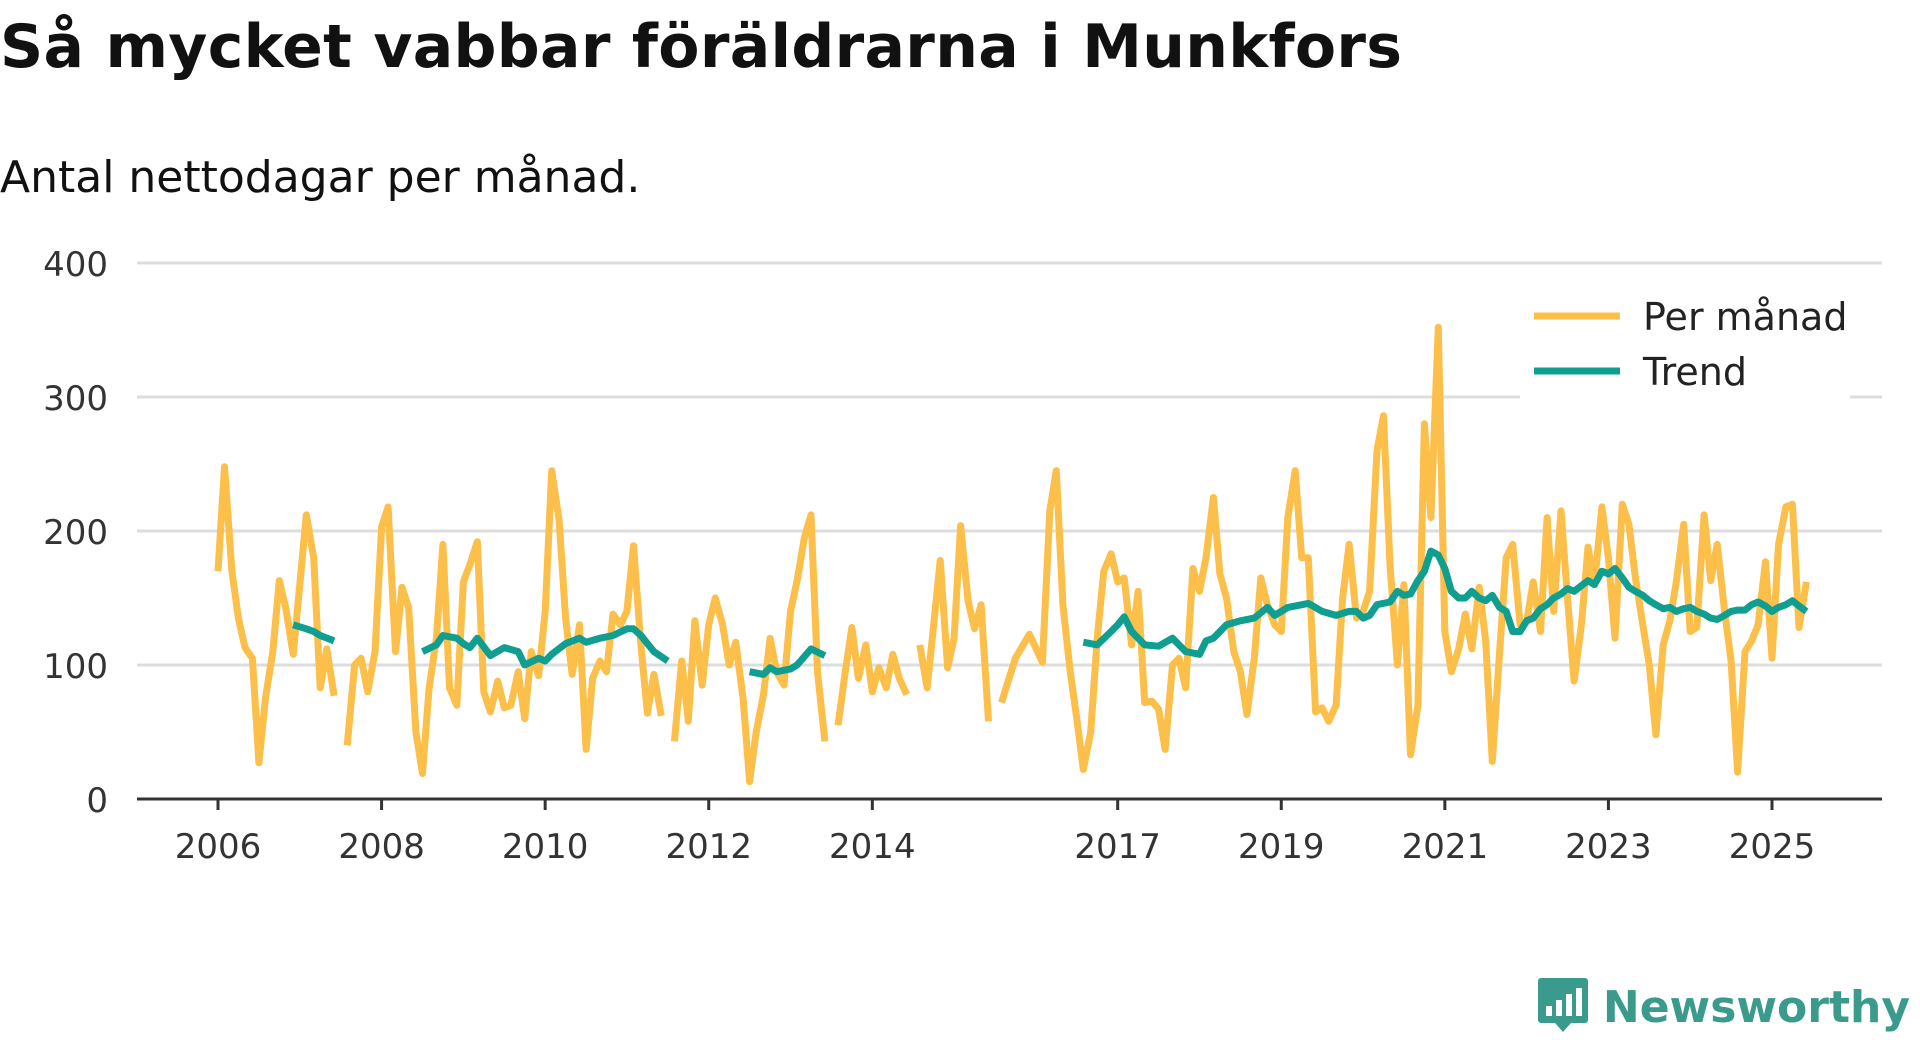 This screenshot has width=1920, height=1040. Describe the element at coordinates (1745, 317) in the screenshot. I see `legend-label-per-manad: Per månad` at that location.